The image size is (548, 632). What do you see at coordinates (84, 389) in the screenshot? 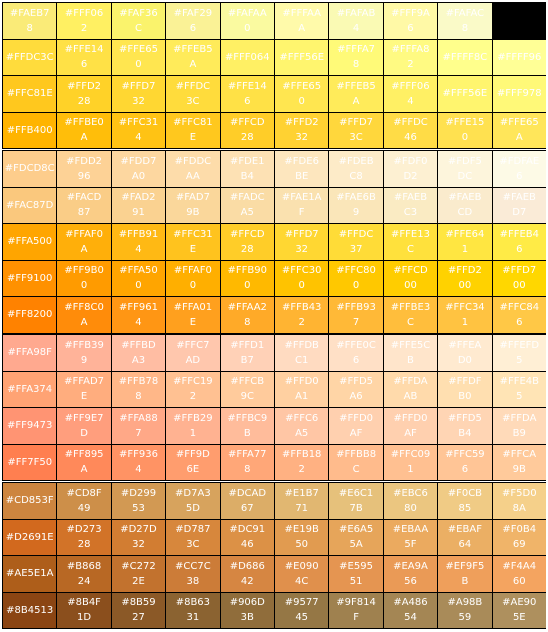
I see `color-swatch: #FFAD7E` at bounding box center [84, 389].